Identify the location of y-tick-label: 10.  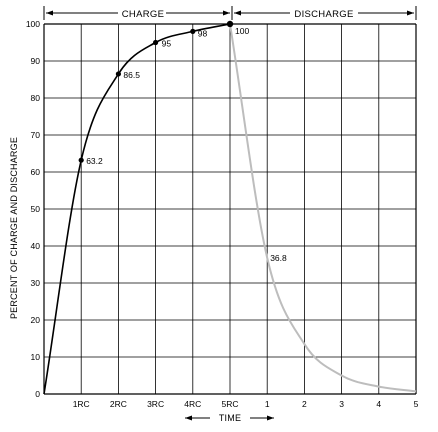
(36, 357).